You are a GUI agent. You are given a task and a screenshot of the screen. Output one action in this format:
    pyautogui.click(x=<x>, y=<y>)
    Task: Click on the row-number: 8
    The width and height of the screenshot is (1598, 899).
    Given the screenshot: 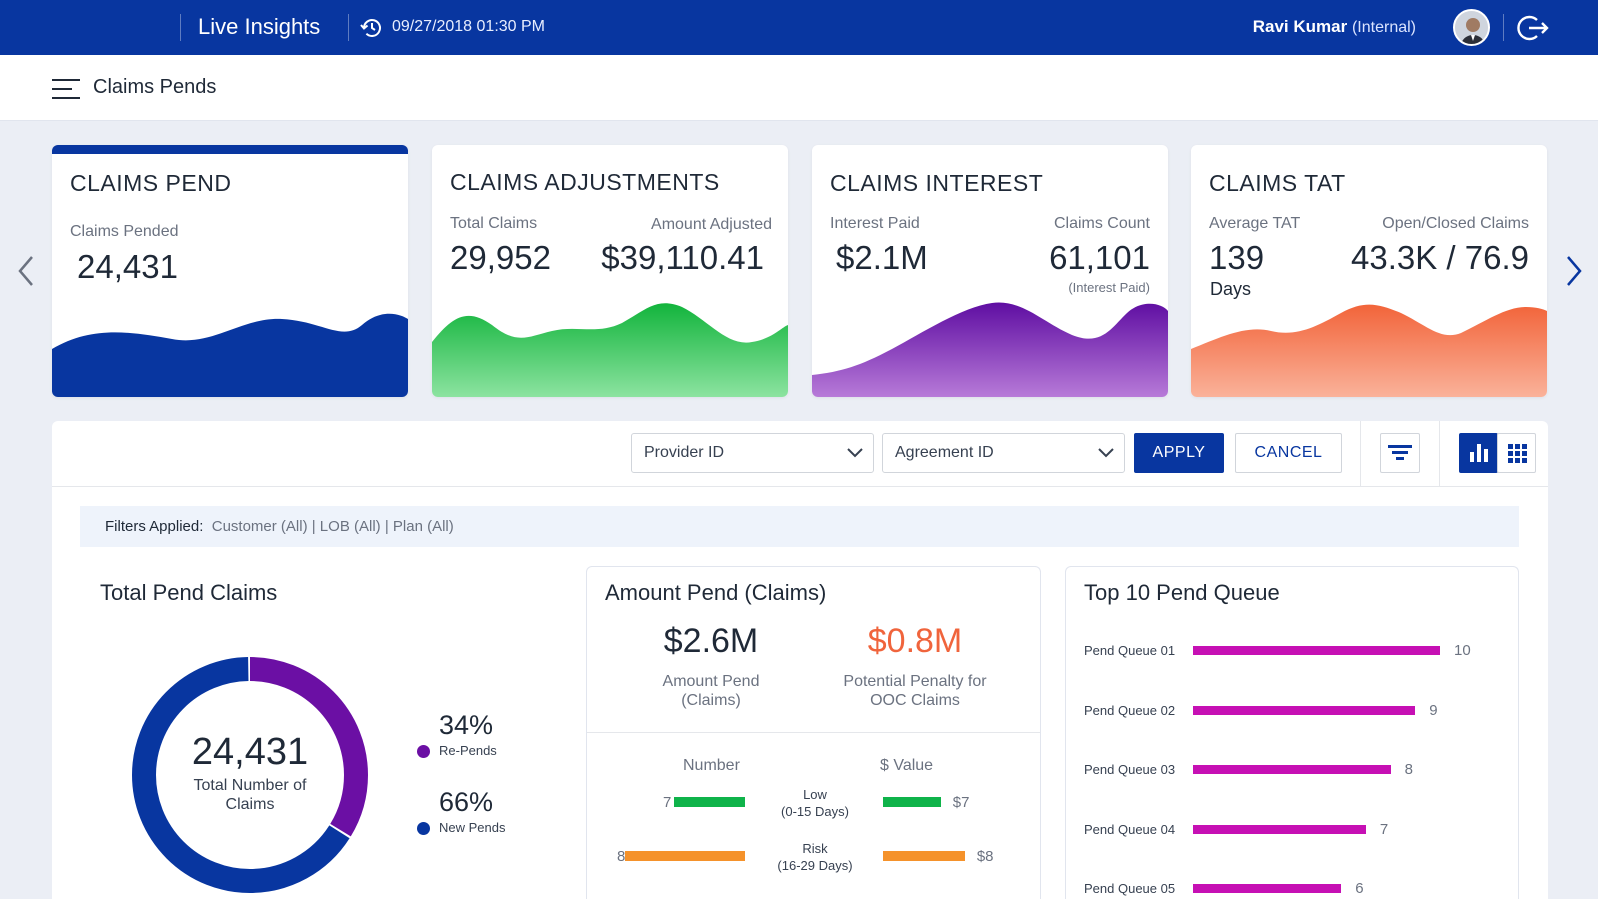 What is the action you would take?
    pyautogui.click(x=621, y=856)
    